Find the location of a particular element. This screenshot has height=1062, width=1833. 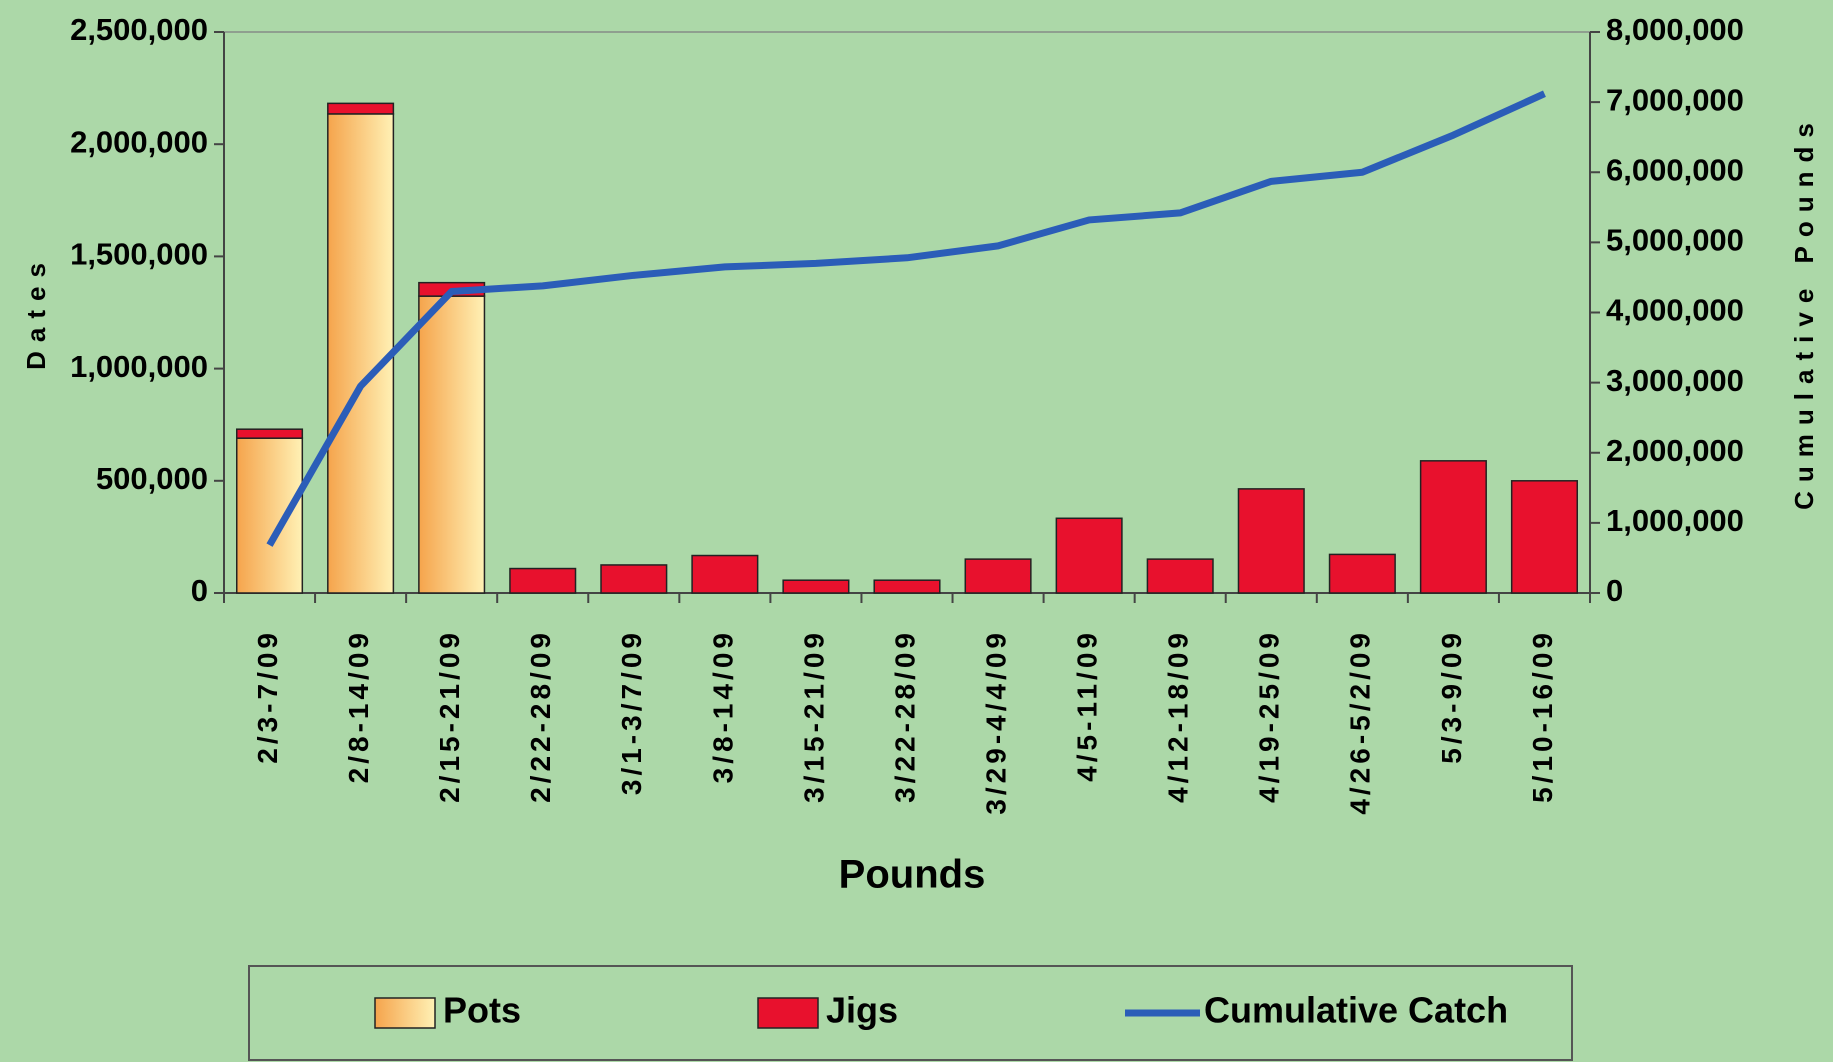

y2-tick-label: 0 is located at coordinates (1614, 590).